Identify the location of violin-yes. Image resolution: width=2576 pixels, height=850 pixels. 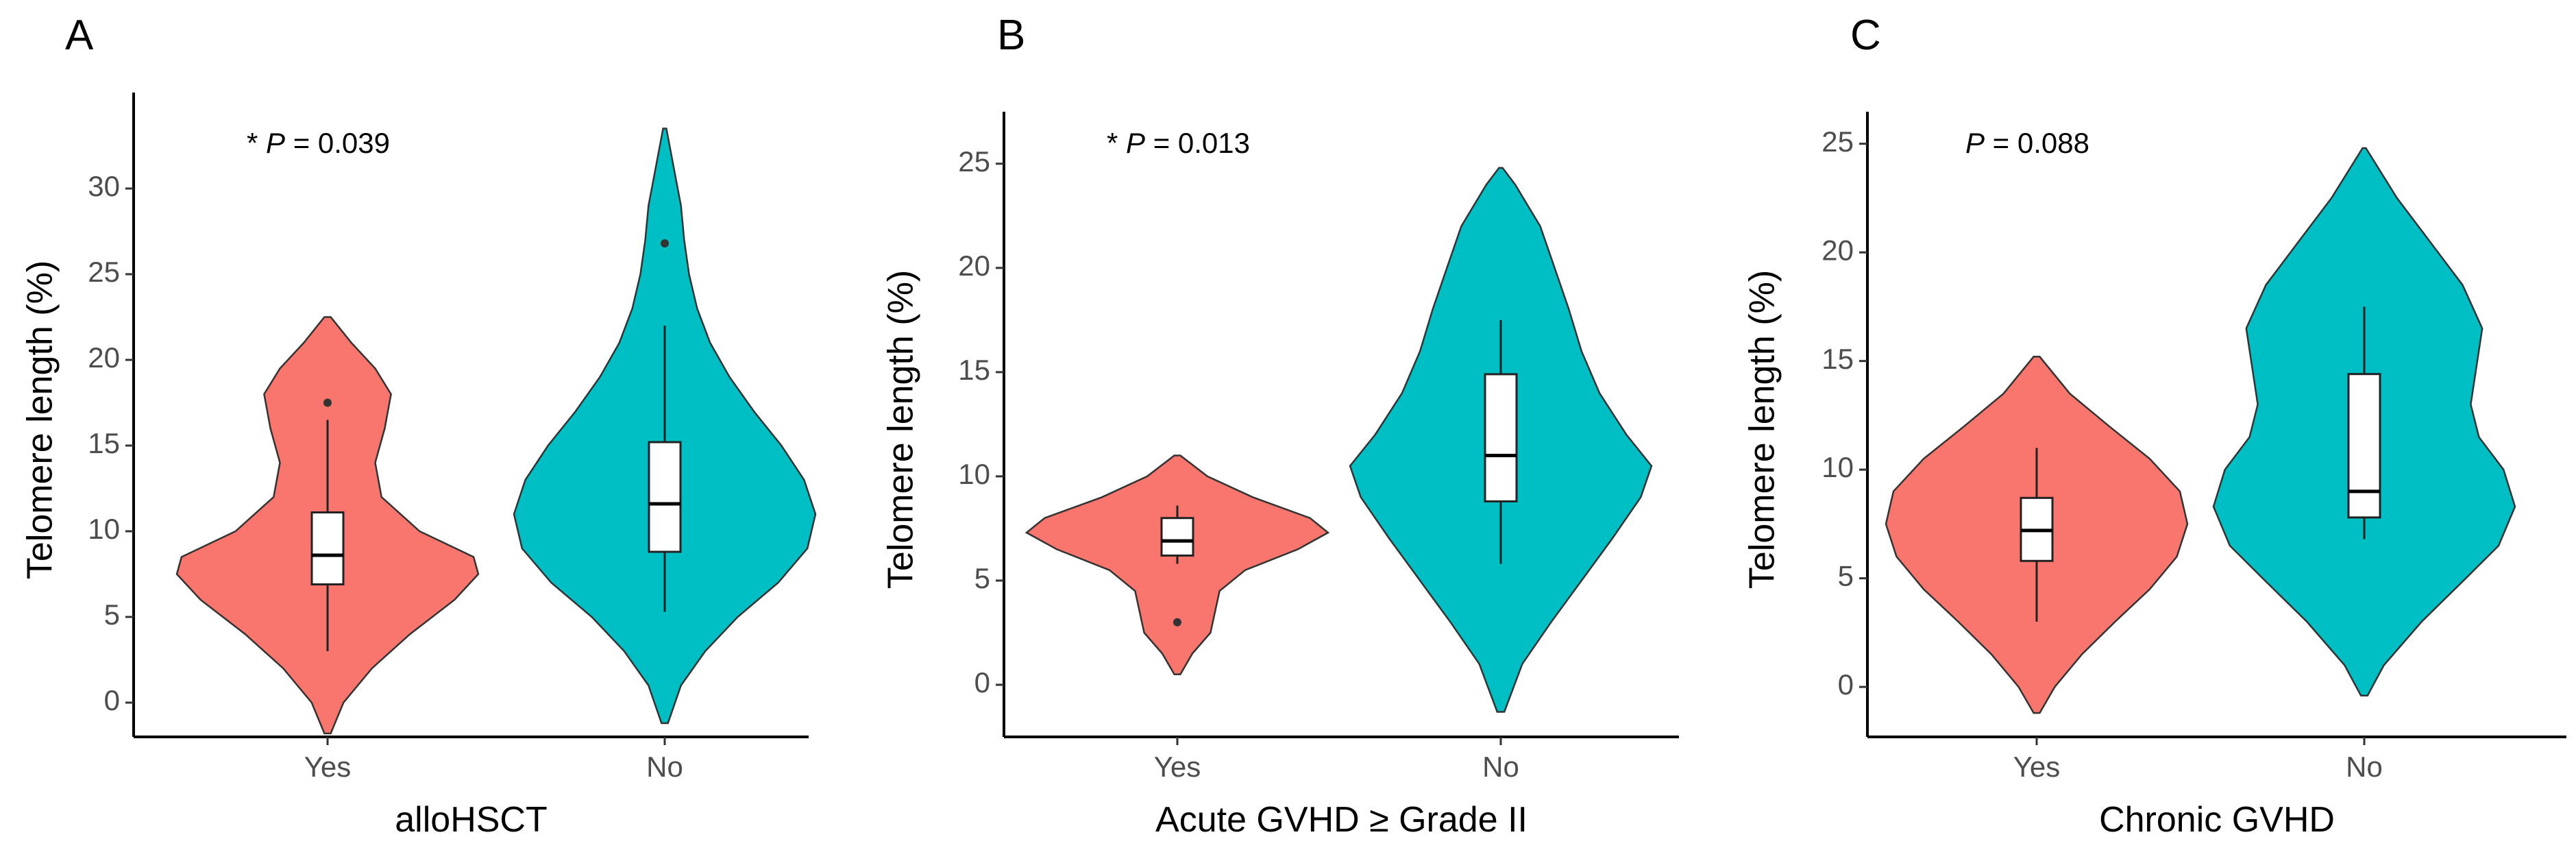
(1178, 565).